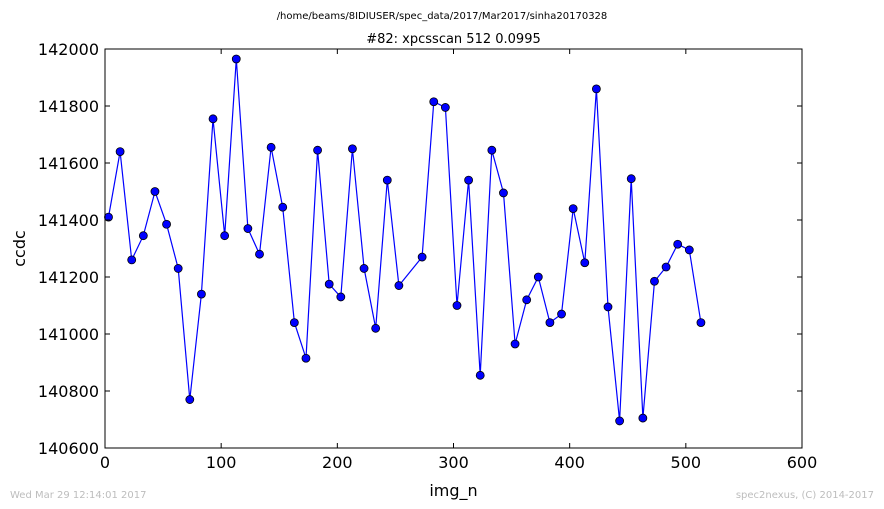 Image resolution: width=884 pixels, height=509 pixels. What do you see at coordinates (453, 491) in the screenshot?
I see `x-axis-label: img_n` at bounding box center [453, 491].